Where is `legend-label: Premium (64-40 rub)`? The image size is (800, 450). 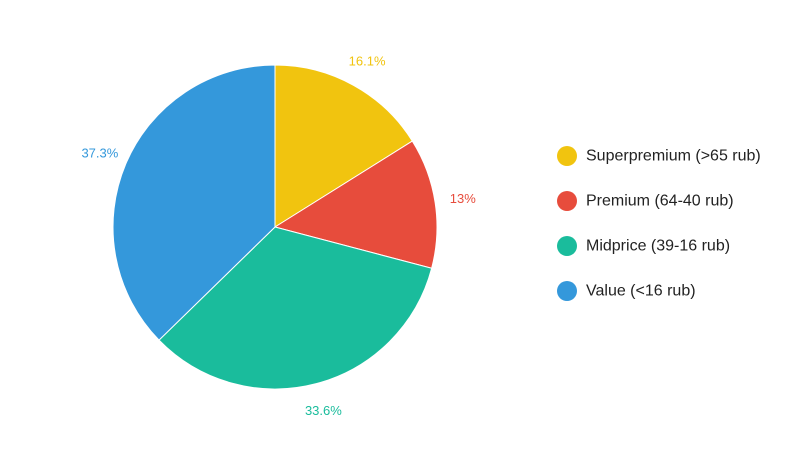
legend-label: Premium (64-40 rub) is located at coordinates (660, 201).